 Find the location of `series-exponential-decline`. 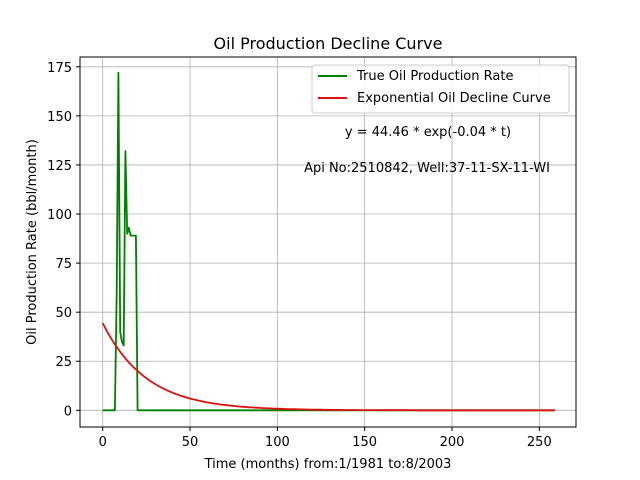

series-exponential-decline is located at coordinates (328, 367).